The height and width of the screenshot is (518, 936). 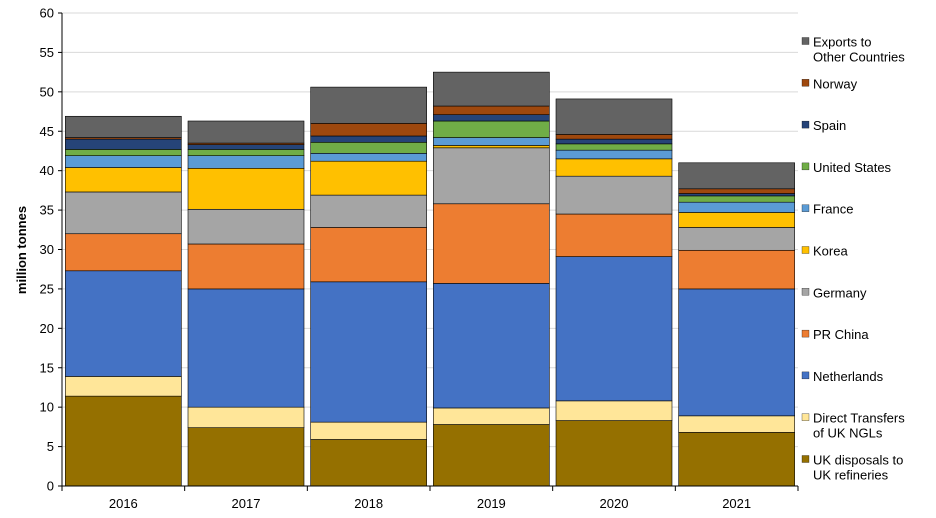 I want to click on x-tick-label: 2018, so click(x=368, y=503).